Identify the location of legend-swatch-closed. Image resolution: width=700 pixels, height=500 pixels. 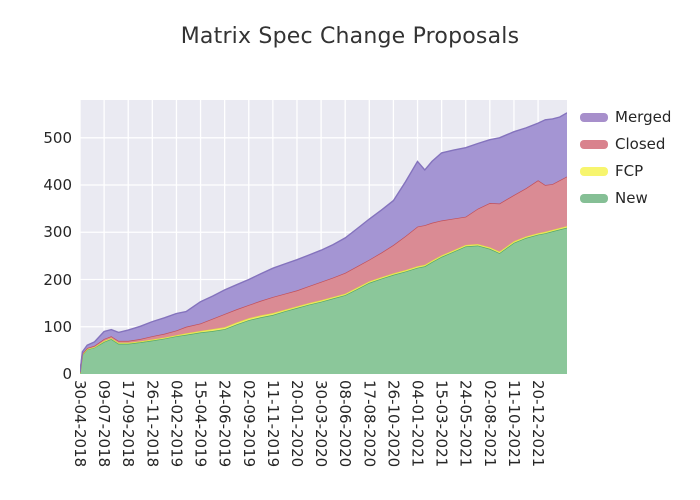
(594, 144).